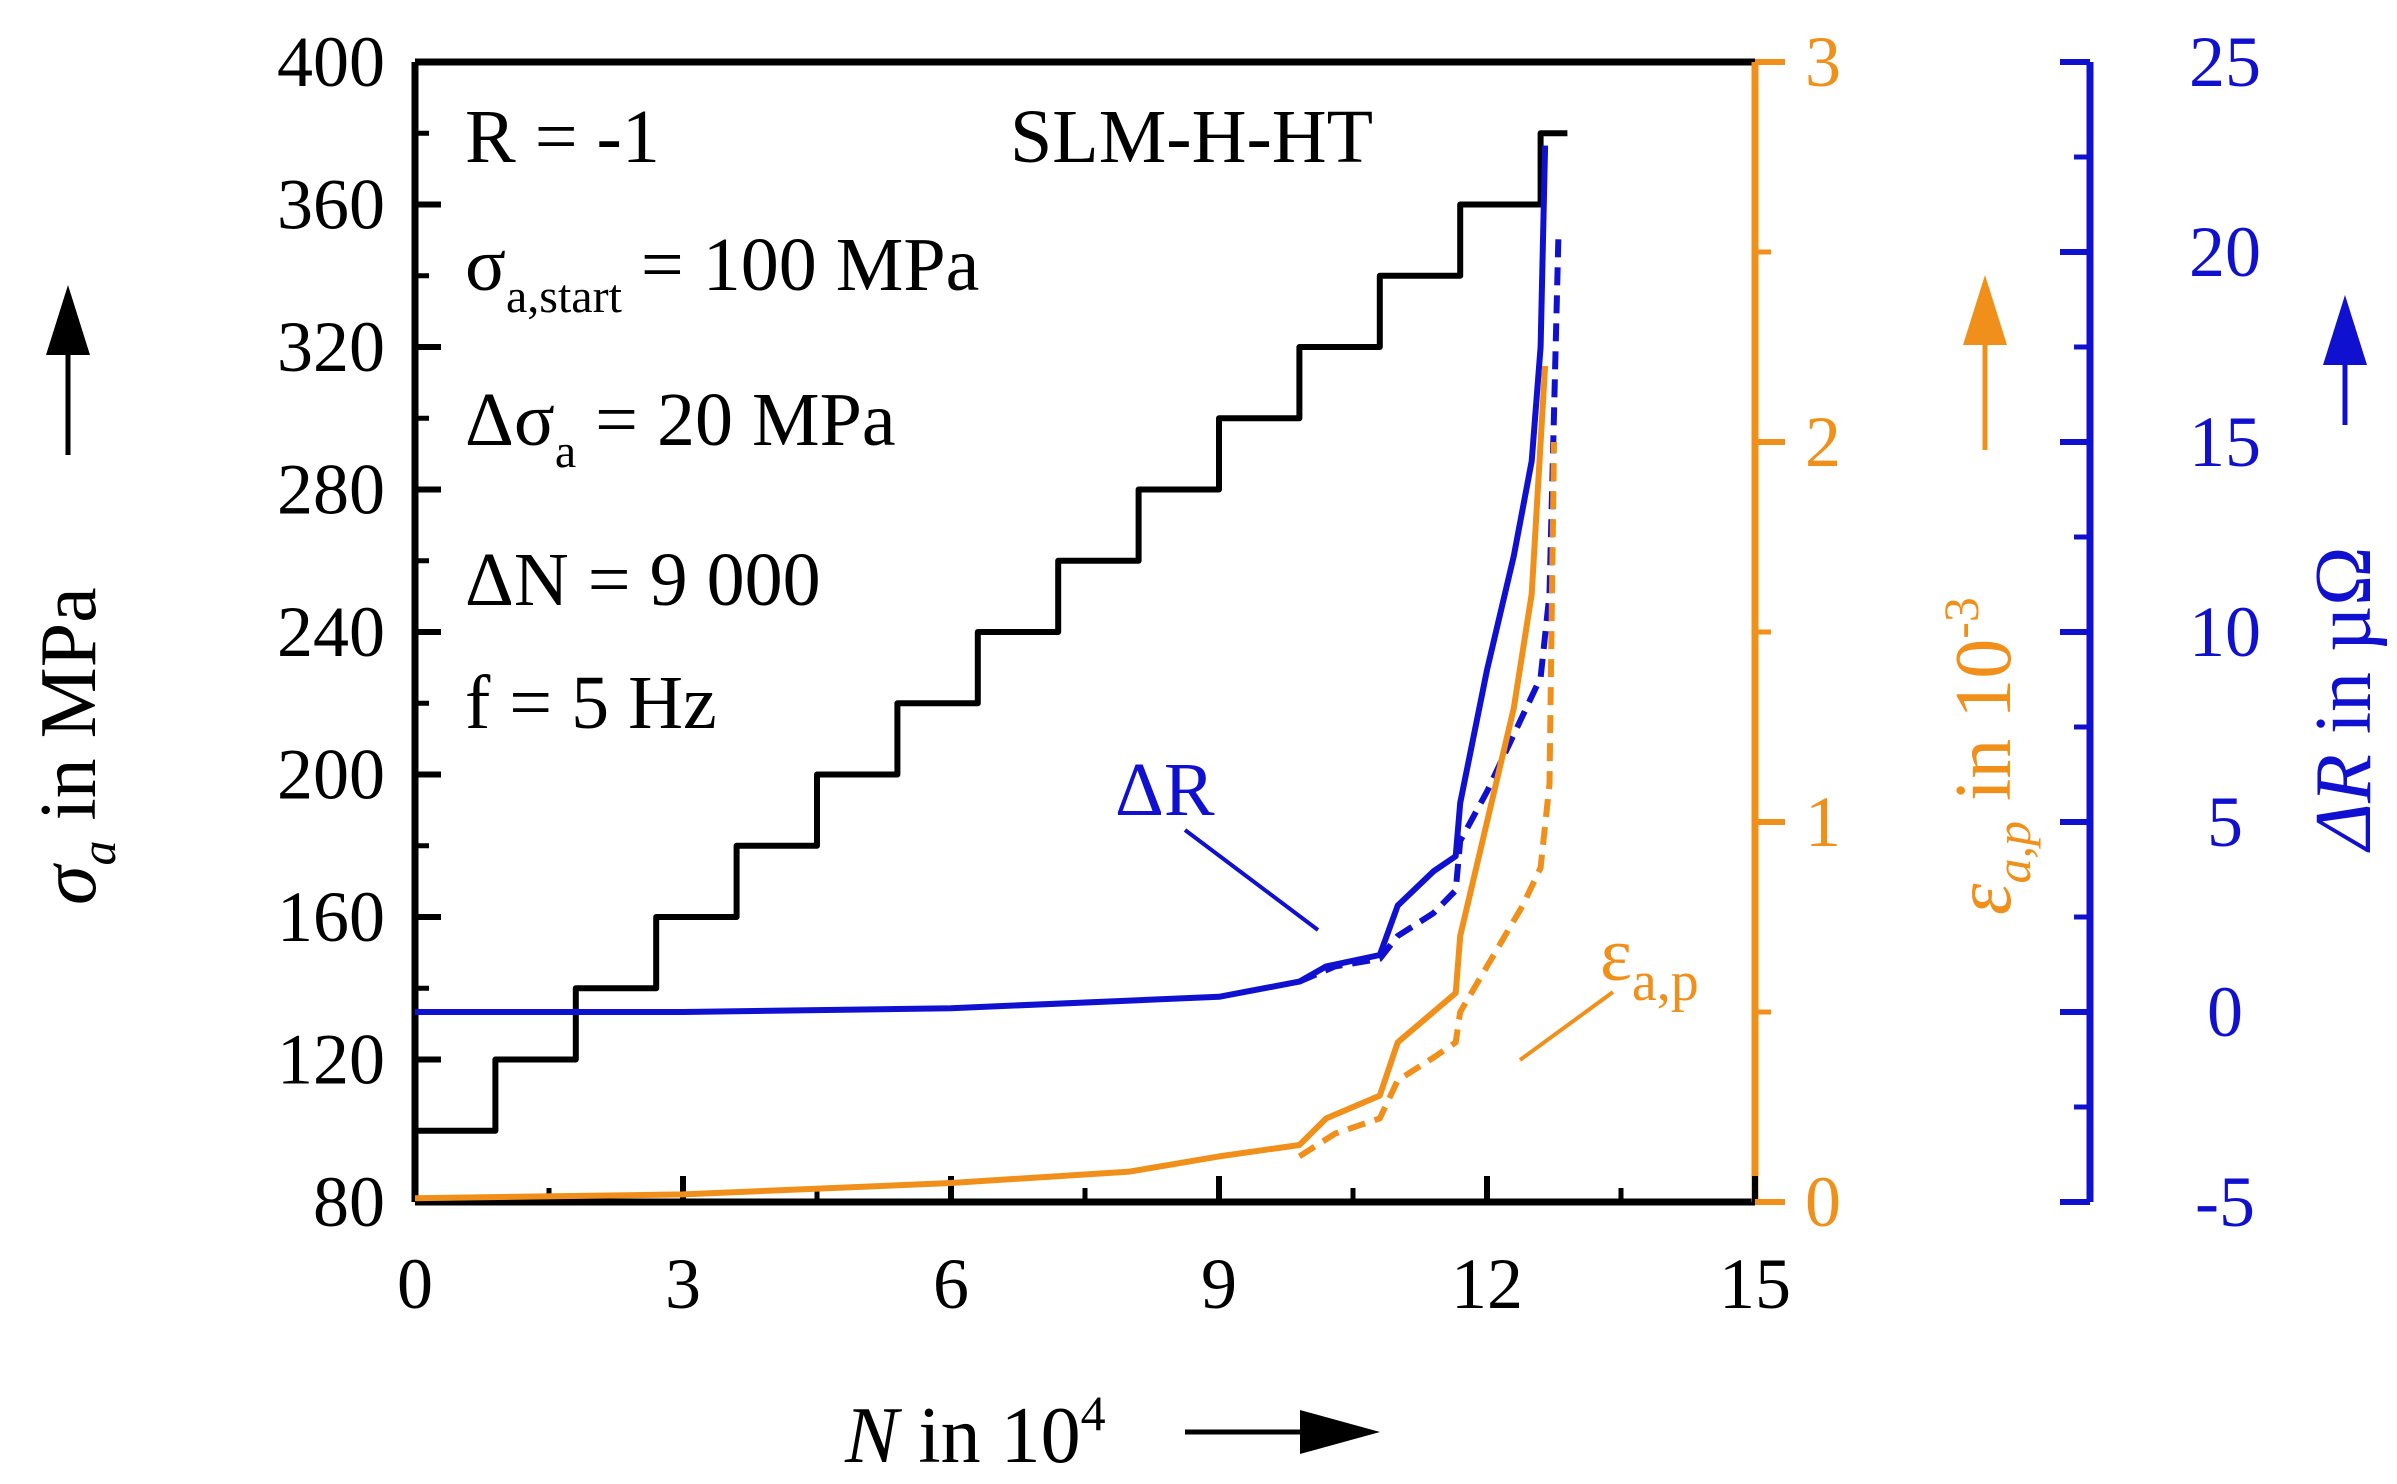 This screenshot has width=2397, height=1484. Describe the element at coordinates (1219, 1284) in the screenshot. I see `x-tick-label: 9` at that location.